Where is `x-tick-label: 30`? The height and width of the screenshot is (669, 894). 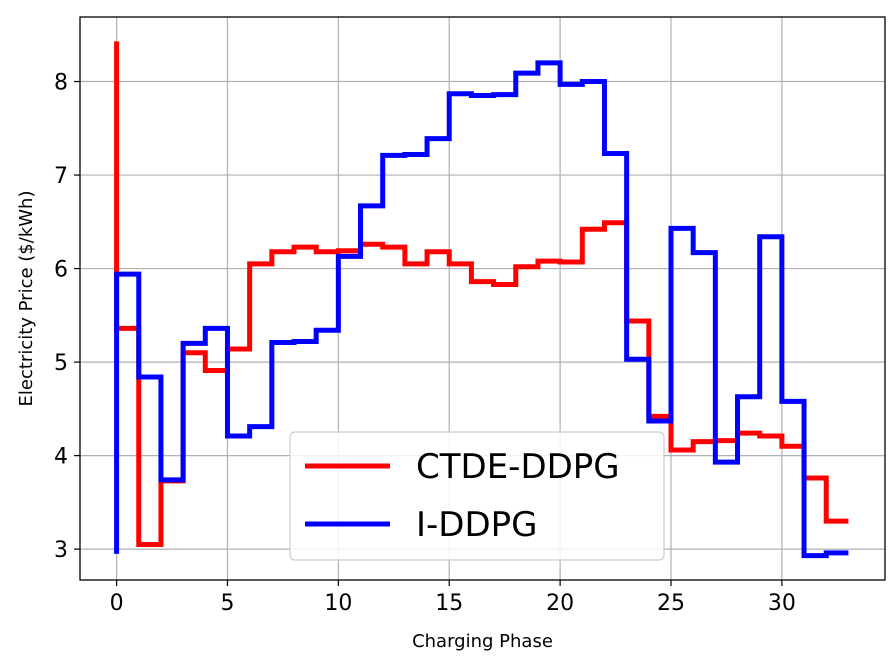 x-tick-label: 30 is located at coordinates (782, 603).